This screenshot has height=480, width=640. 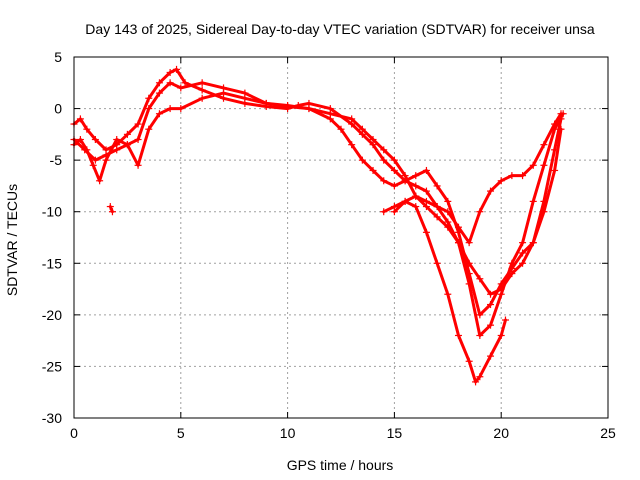 What do you see at coordinates (56, 160) in the screenshot?
I see `y-tick-label: -5` at bounding box center [56, 160].